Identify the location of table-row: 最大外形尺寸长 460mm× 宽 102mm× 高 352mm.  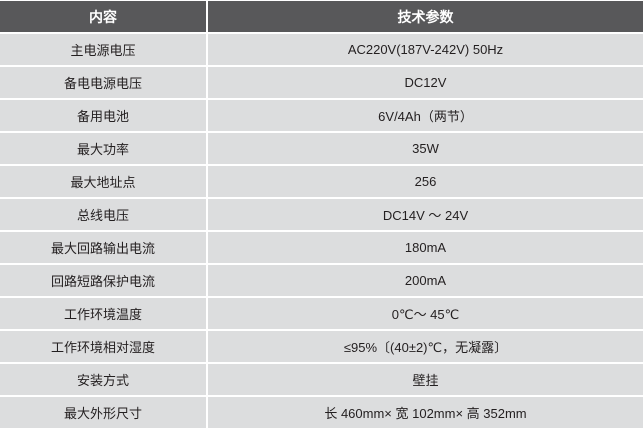
(321, 412).